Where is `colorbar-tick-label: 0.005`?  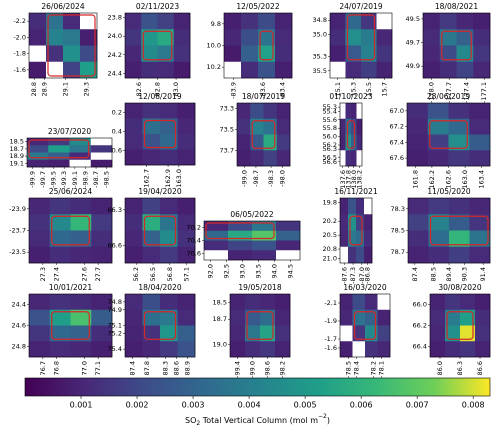 colorbar-tick-label: 0.005 is located at coordinates (305, 405).